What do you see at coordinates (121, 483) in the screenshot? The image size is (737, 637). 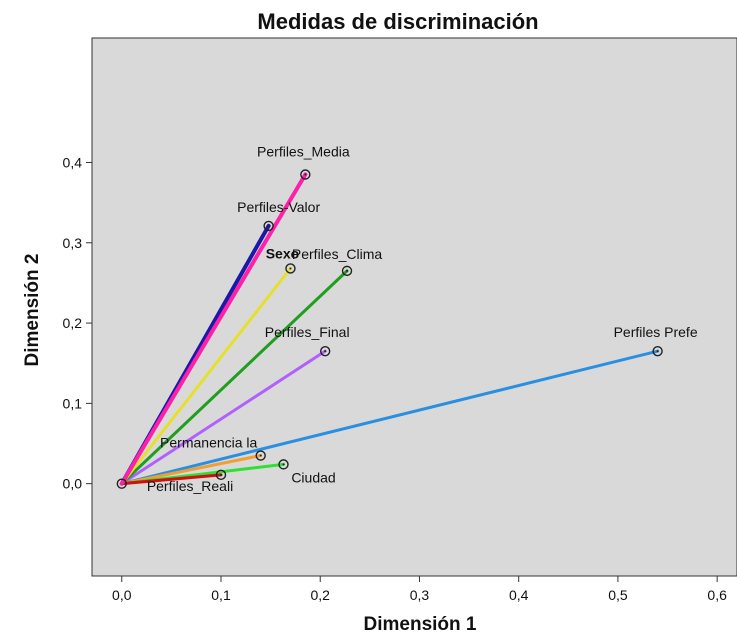 I see `origin-marker` at bounding box center [121, 483].